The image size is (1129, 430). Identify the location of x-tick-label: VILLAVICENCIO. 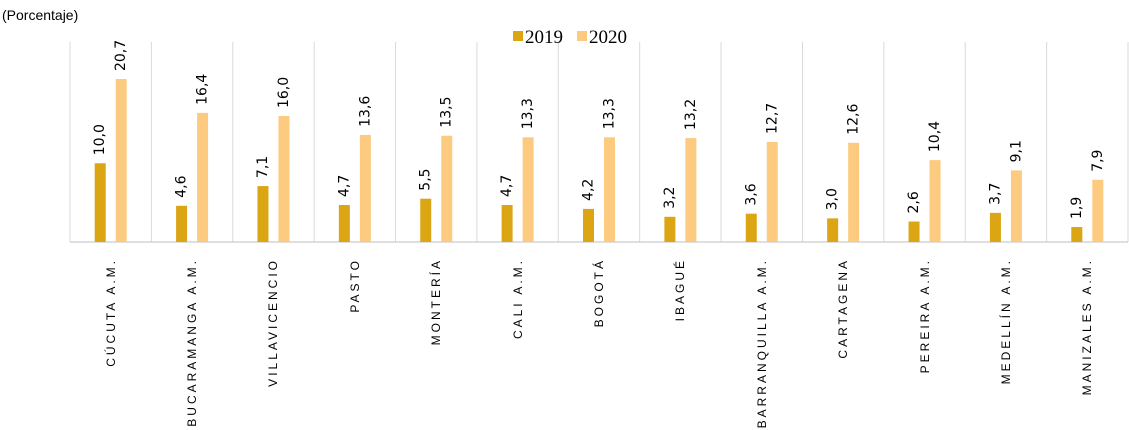
(273, 322).